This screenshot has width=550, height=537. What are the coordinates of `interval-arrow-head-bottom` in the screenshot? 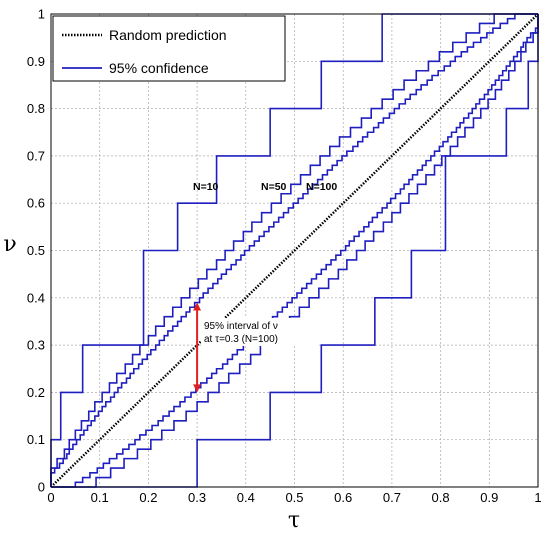 It's located at (197, 388).